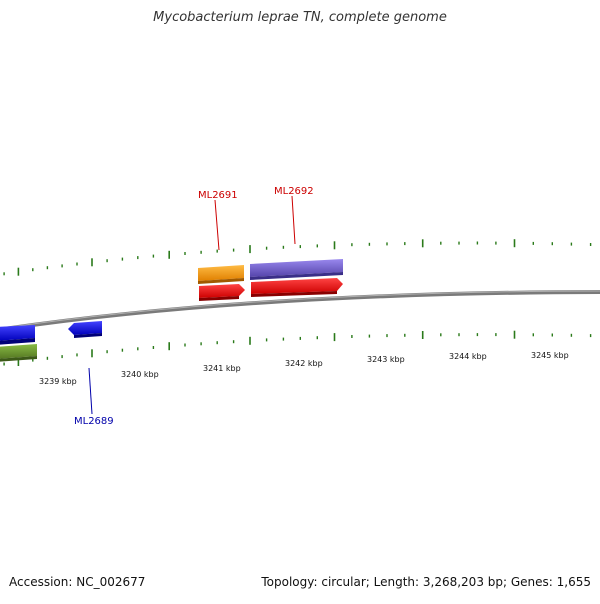 Image resolution: width=600 pixels, height=604 pixels. What do you see at coordinates (550, 355) in the screenshot?
I see `scale-label-3245: 3245 kbp` at bounding box center [550, 355].